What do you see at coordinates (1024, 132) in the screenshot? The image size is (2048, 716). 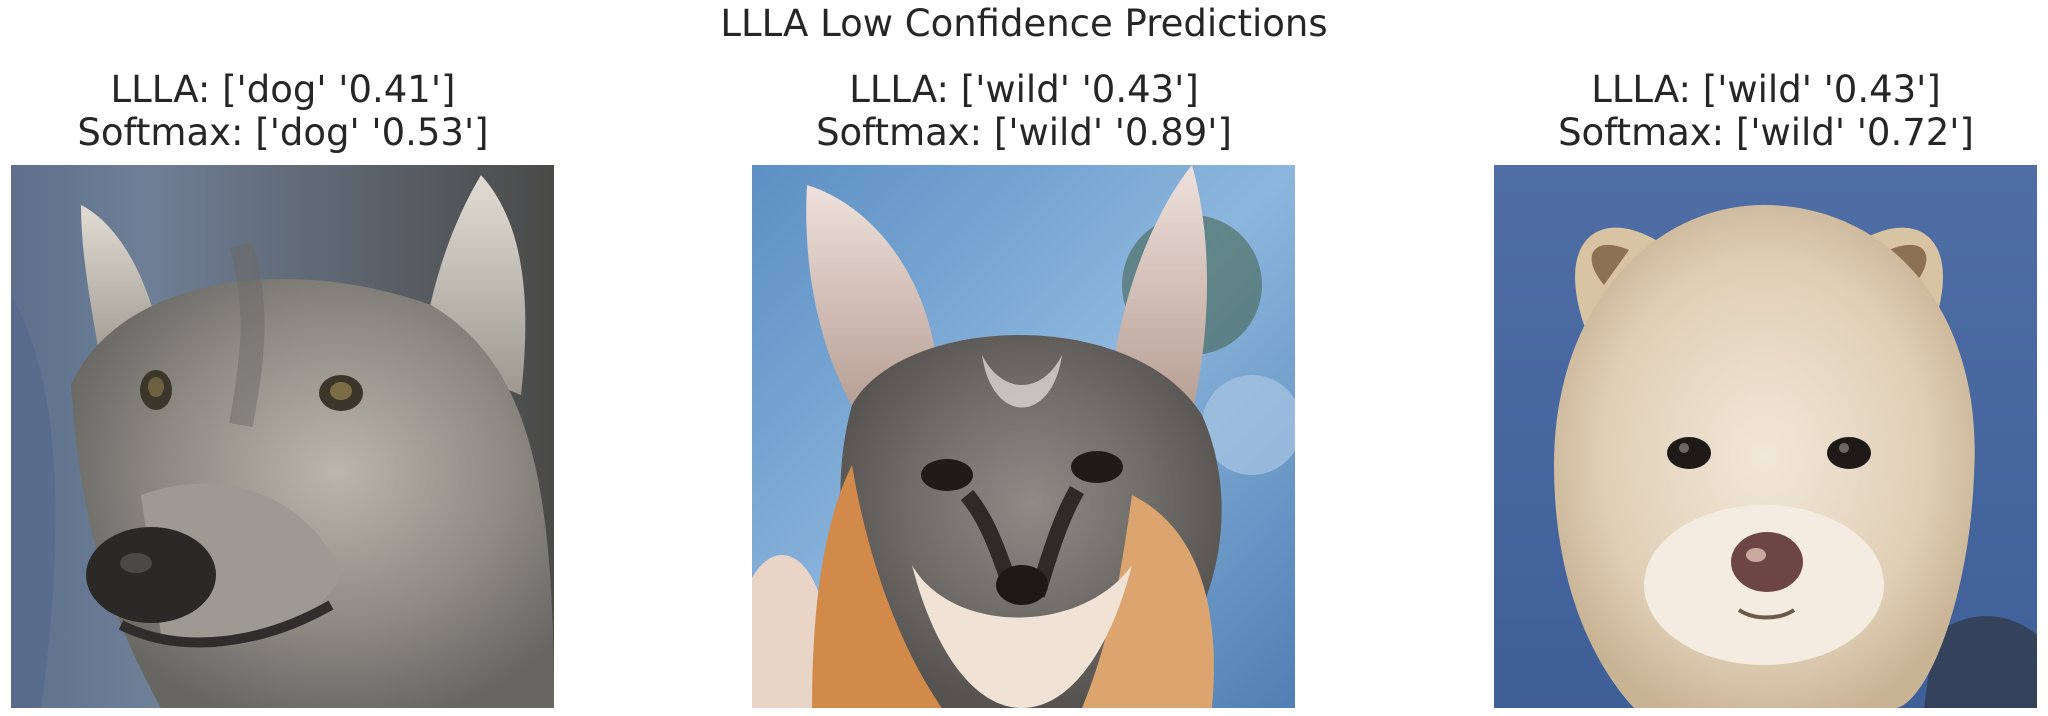 I see `panel-2-softmax-label: Softmax: ['wild' '0.89']` at bounding box center [1024, 132].